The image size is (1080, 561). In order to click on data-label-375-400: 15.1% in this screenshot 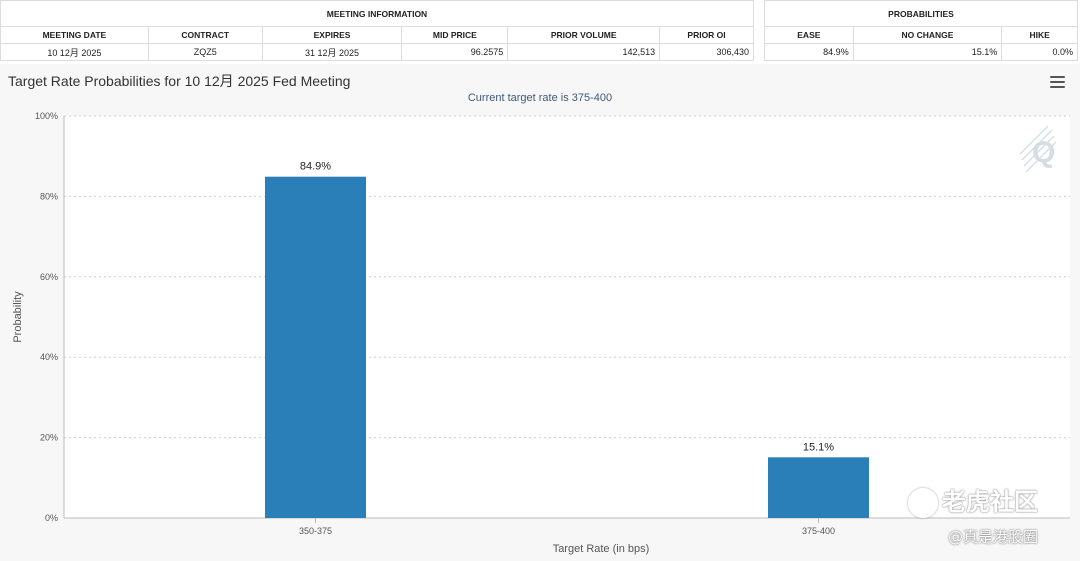, I will do `click(818, 447)`.